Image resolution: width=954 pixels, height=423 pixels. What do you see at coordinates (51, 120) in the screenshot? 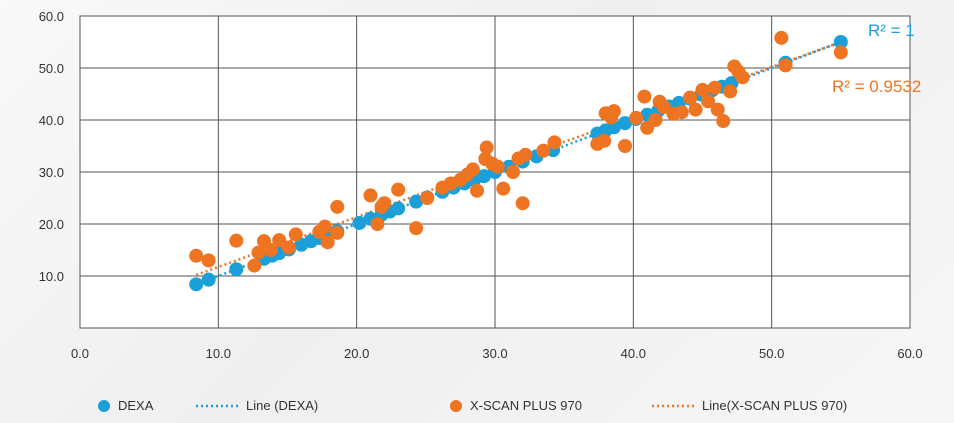
I see `y-tick-label: 40.0` at bounding box center [51, 120].